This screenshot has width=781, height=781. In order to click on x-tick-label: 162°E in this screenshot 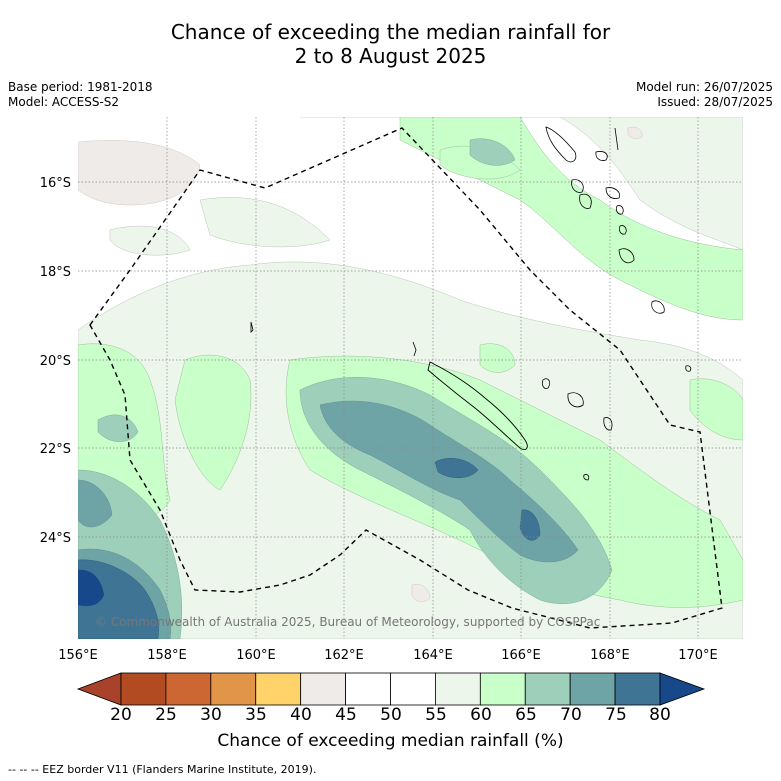, I will do `click(344, 655)`.